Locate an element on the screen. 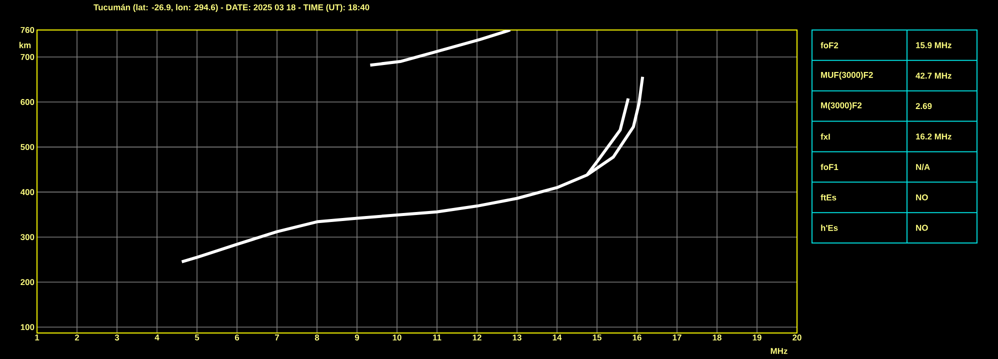 The height and width of the screenshot is (359, 998). x-tick-label: 5 is located at coordinates (197, 337).